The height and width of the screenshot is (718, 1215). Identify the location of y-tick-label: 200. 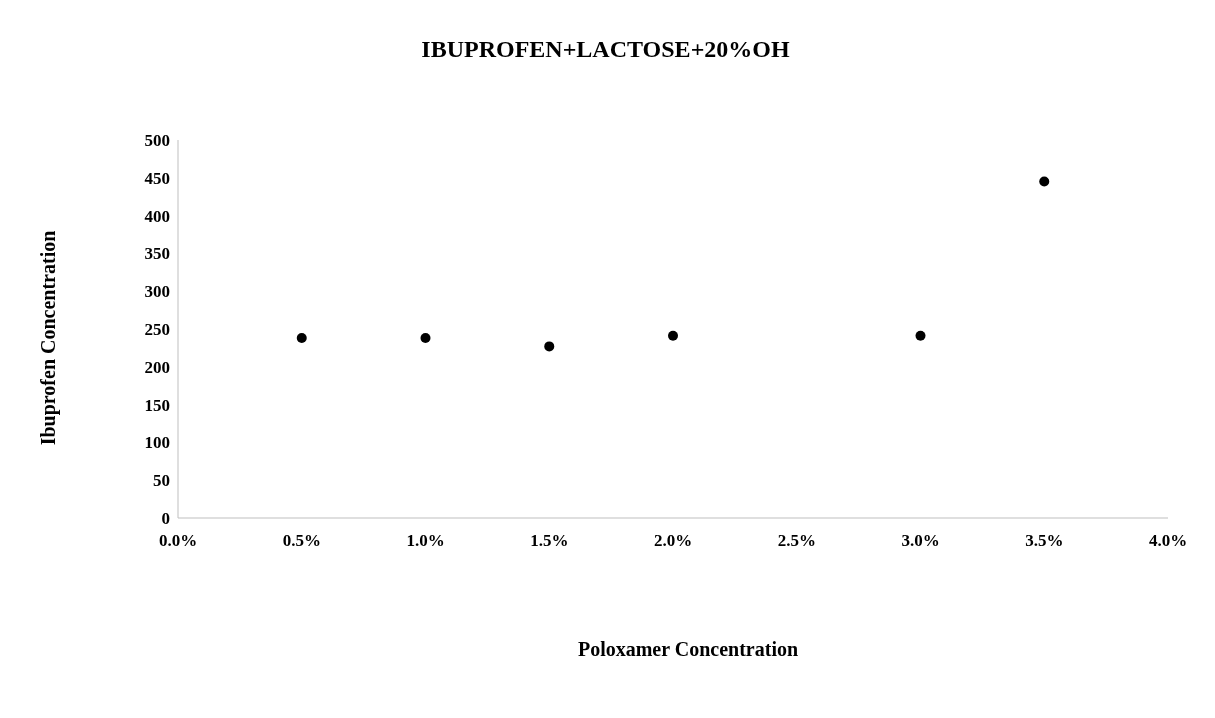
(157, 367).